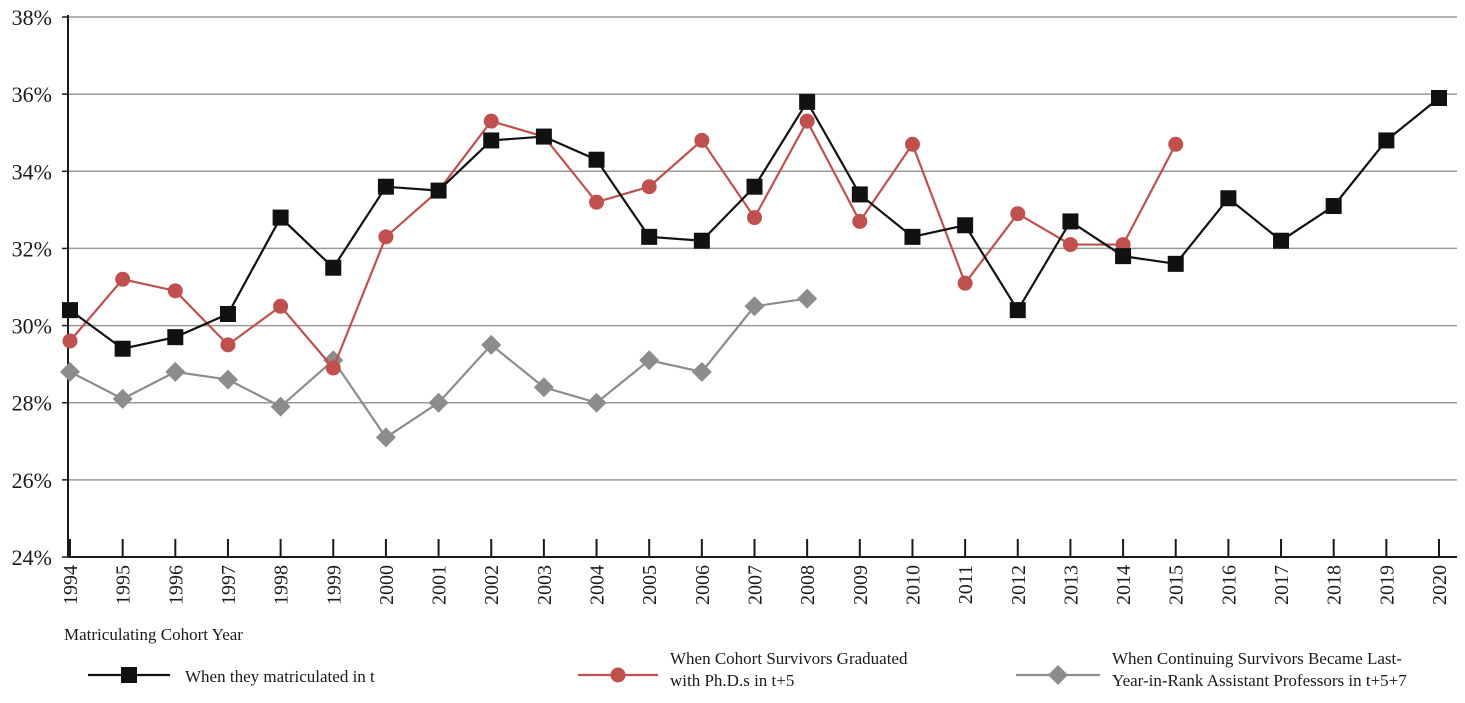 The height and width of the screenshot is (703, 1465). Describe the element at coordinates (732, 680) in the screenshot. I see `legend-label: with Ph.D.s in t+5` at that location.